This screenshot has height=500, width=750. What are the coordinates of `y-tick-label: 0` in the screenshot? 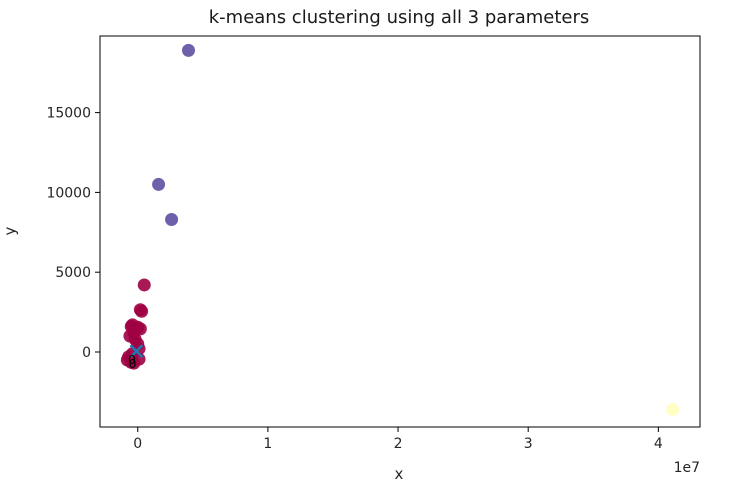 It's located at (86, 353).